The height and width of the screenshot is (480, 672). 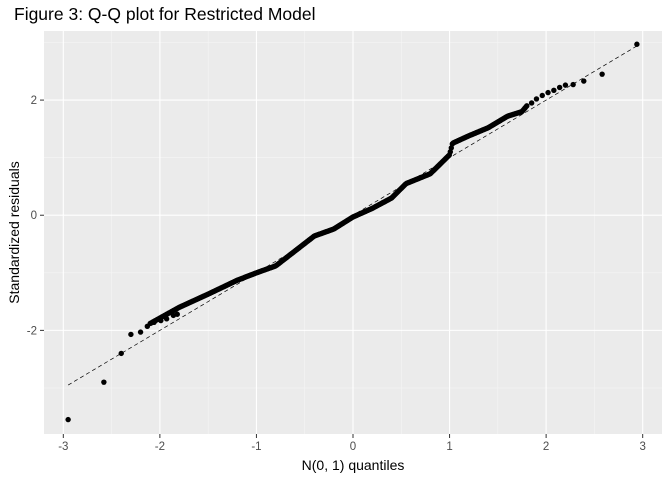 I want to click on x-tick-label: 3, so click(x=642, y=447).